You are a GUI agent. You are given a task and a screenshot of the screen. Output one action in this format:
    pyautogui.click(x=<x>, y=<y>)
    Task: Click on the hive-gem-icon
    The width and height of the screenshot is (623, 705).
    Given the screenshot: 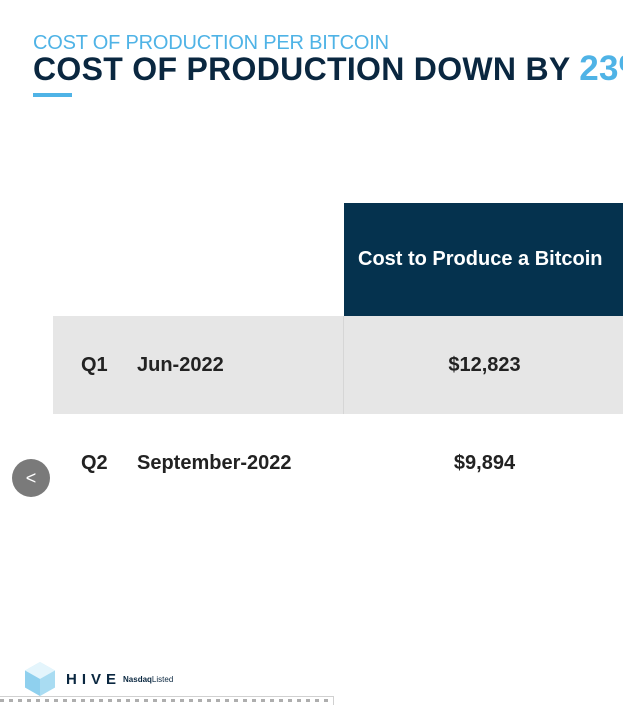 What is the action you would take?
    pyautogui.click(x=40, y=679)
    